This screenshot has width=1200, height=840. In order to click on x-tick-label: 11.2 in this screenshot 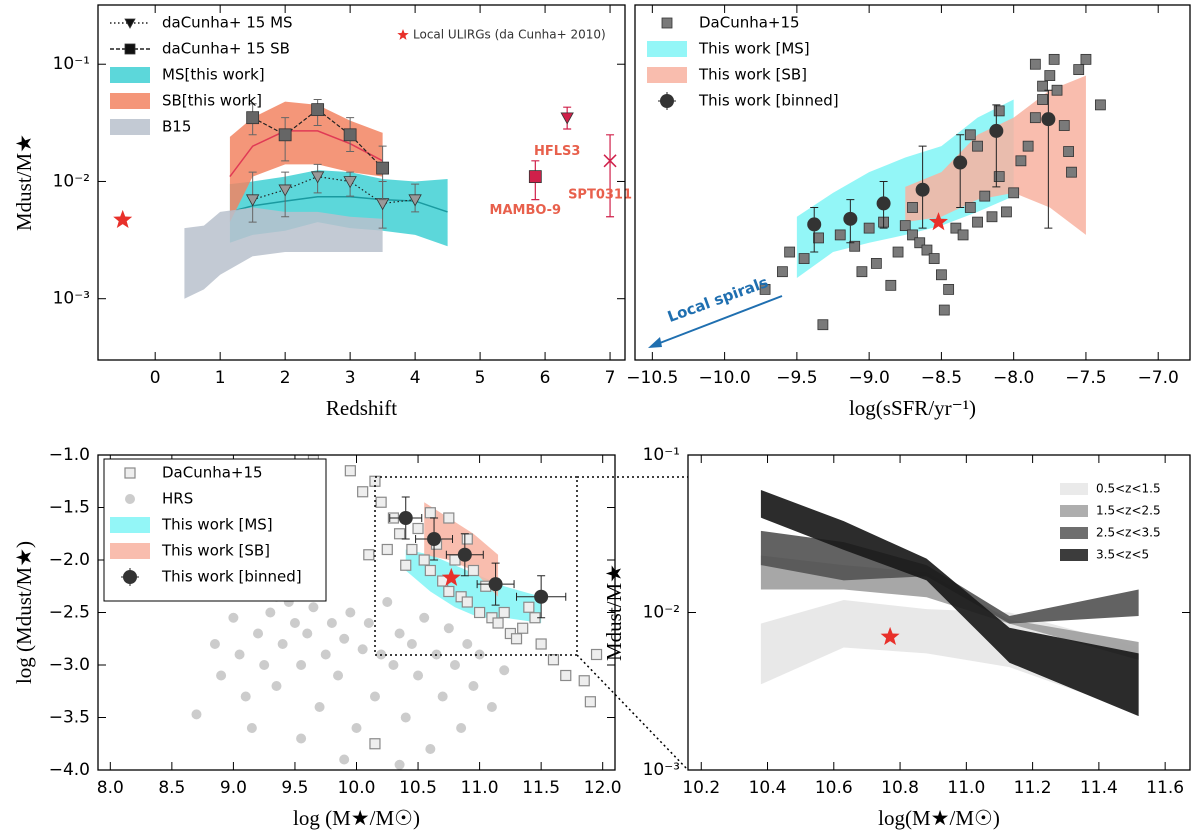, I will do `click(1033, 788)`.